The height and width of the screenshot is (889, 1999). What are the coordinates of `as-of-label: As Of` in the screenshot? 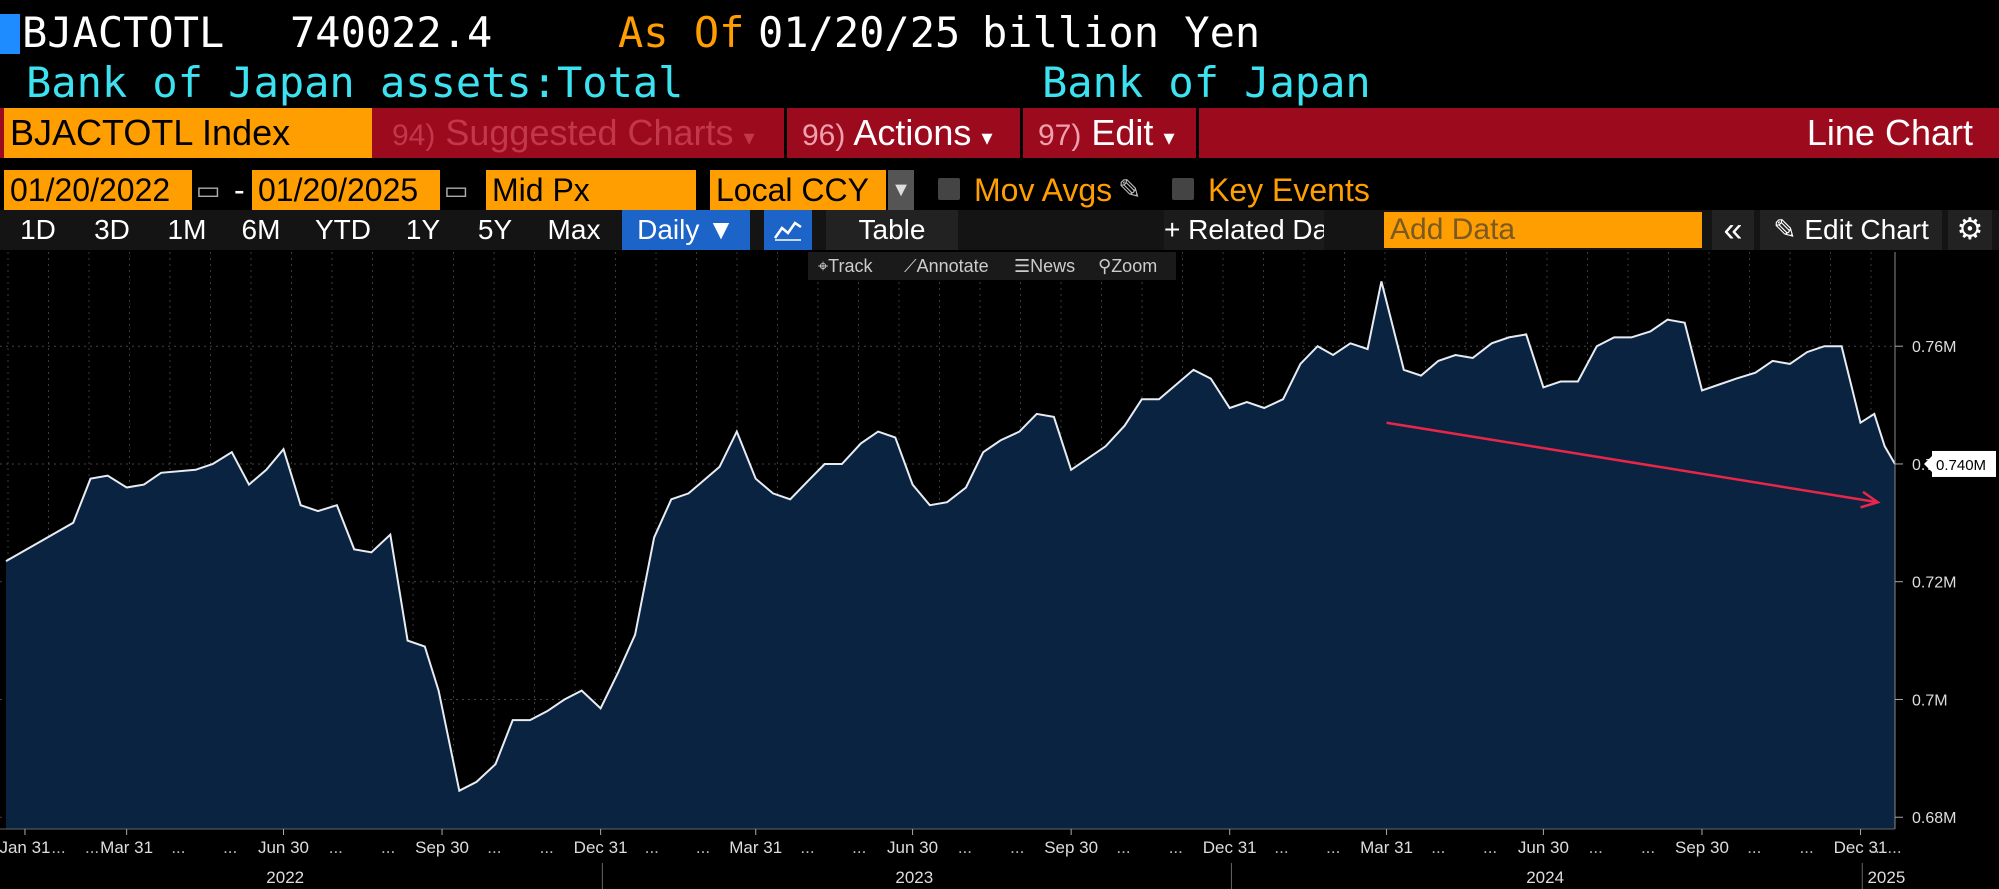 It's located at (681, 32).